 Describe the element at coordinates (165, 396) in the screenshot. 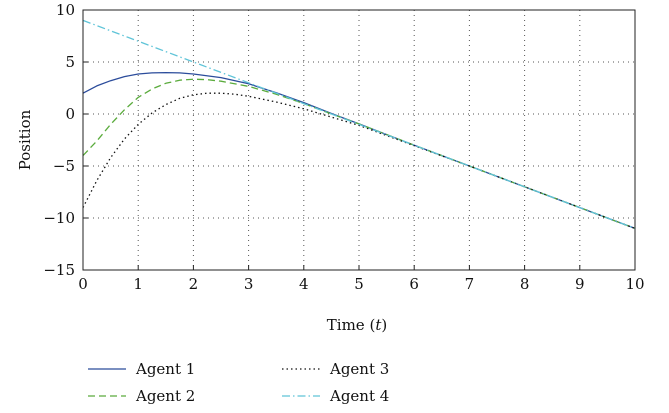

I see `legend-label: Agent 2` at that location.